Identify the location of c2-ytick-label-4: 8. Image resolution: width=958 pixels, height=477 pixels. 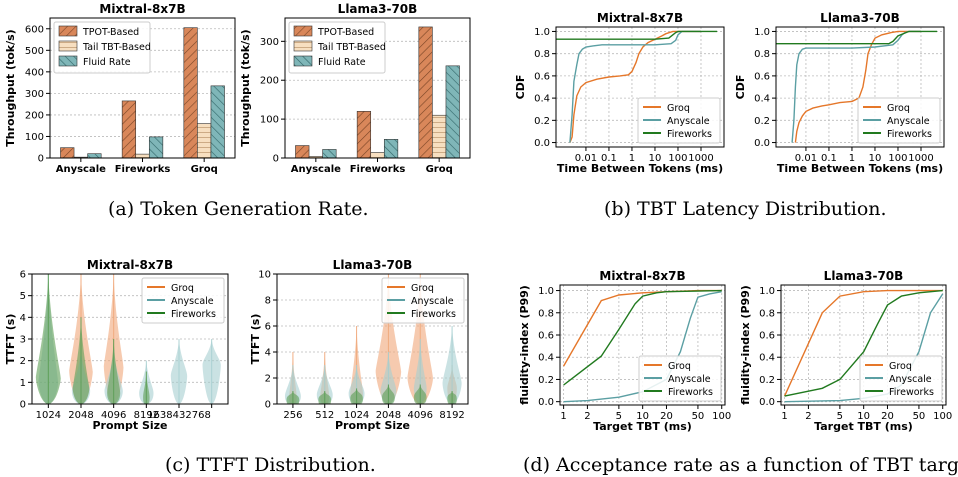
(268, 301).